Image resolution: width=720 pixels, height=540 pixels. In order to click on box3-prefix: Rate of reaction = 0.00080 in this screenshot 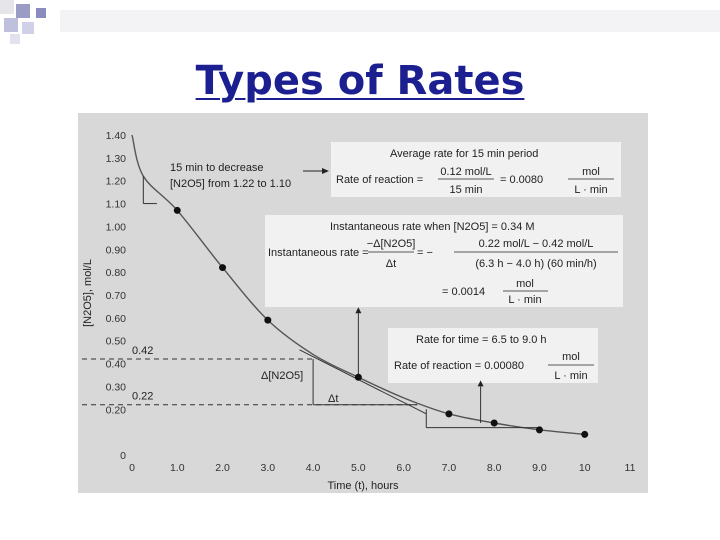, I will do `click(459, 366)`.